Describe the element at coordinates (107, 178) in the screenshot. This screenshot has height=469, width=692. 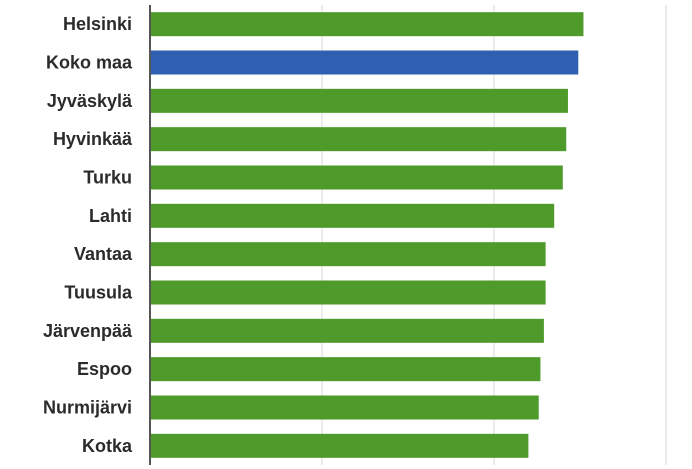
I see `category-label: Turku` at that location.